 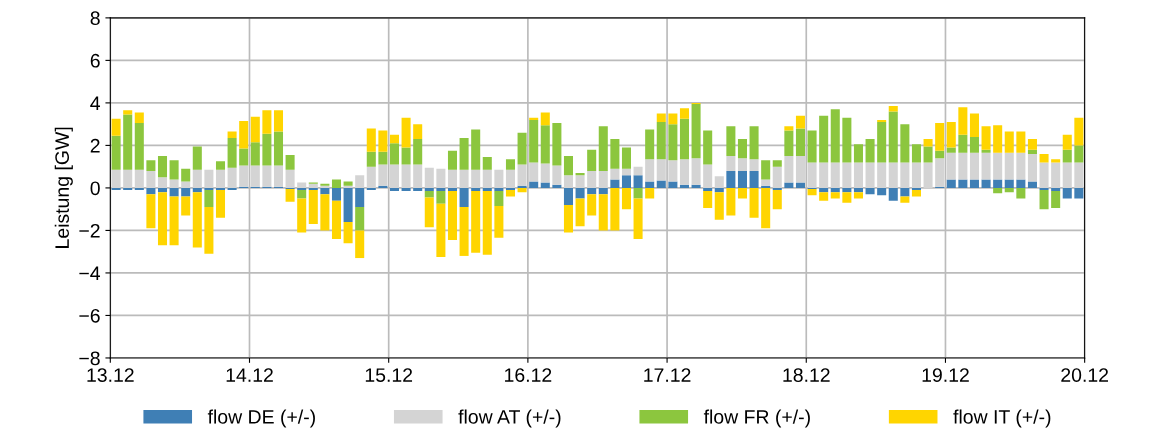 I want to click on legend-label: flow AT (+/-), so click(x=509, y=418).